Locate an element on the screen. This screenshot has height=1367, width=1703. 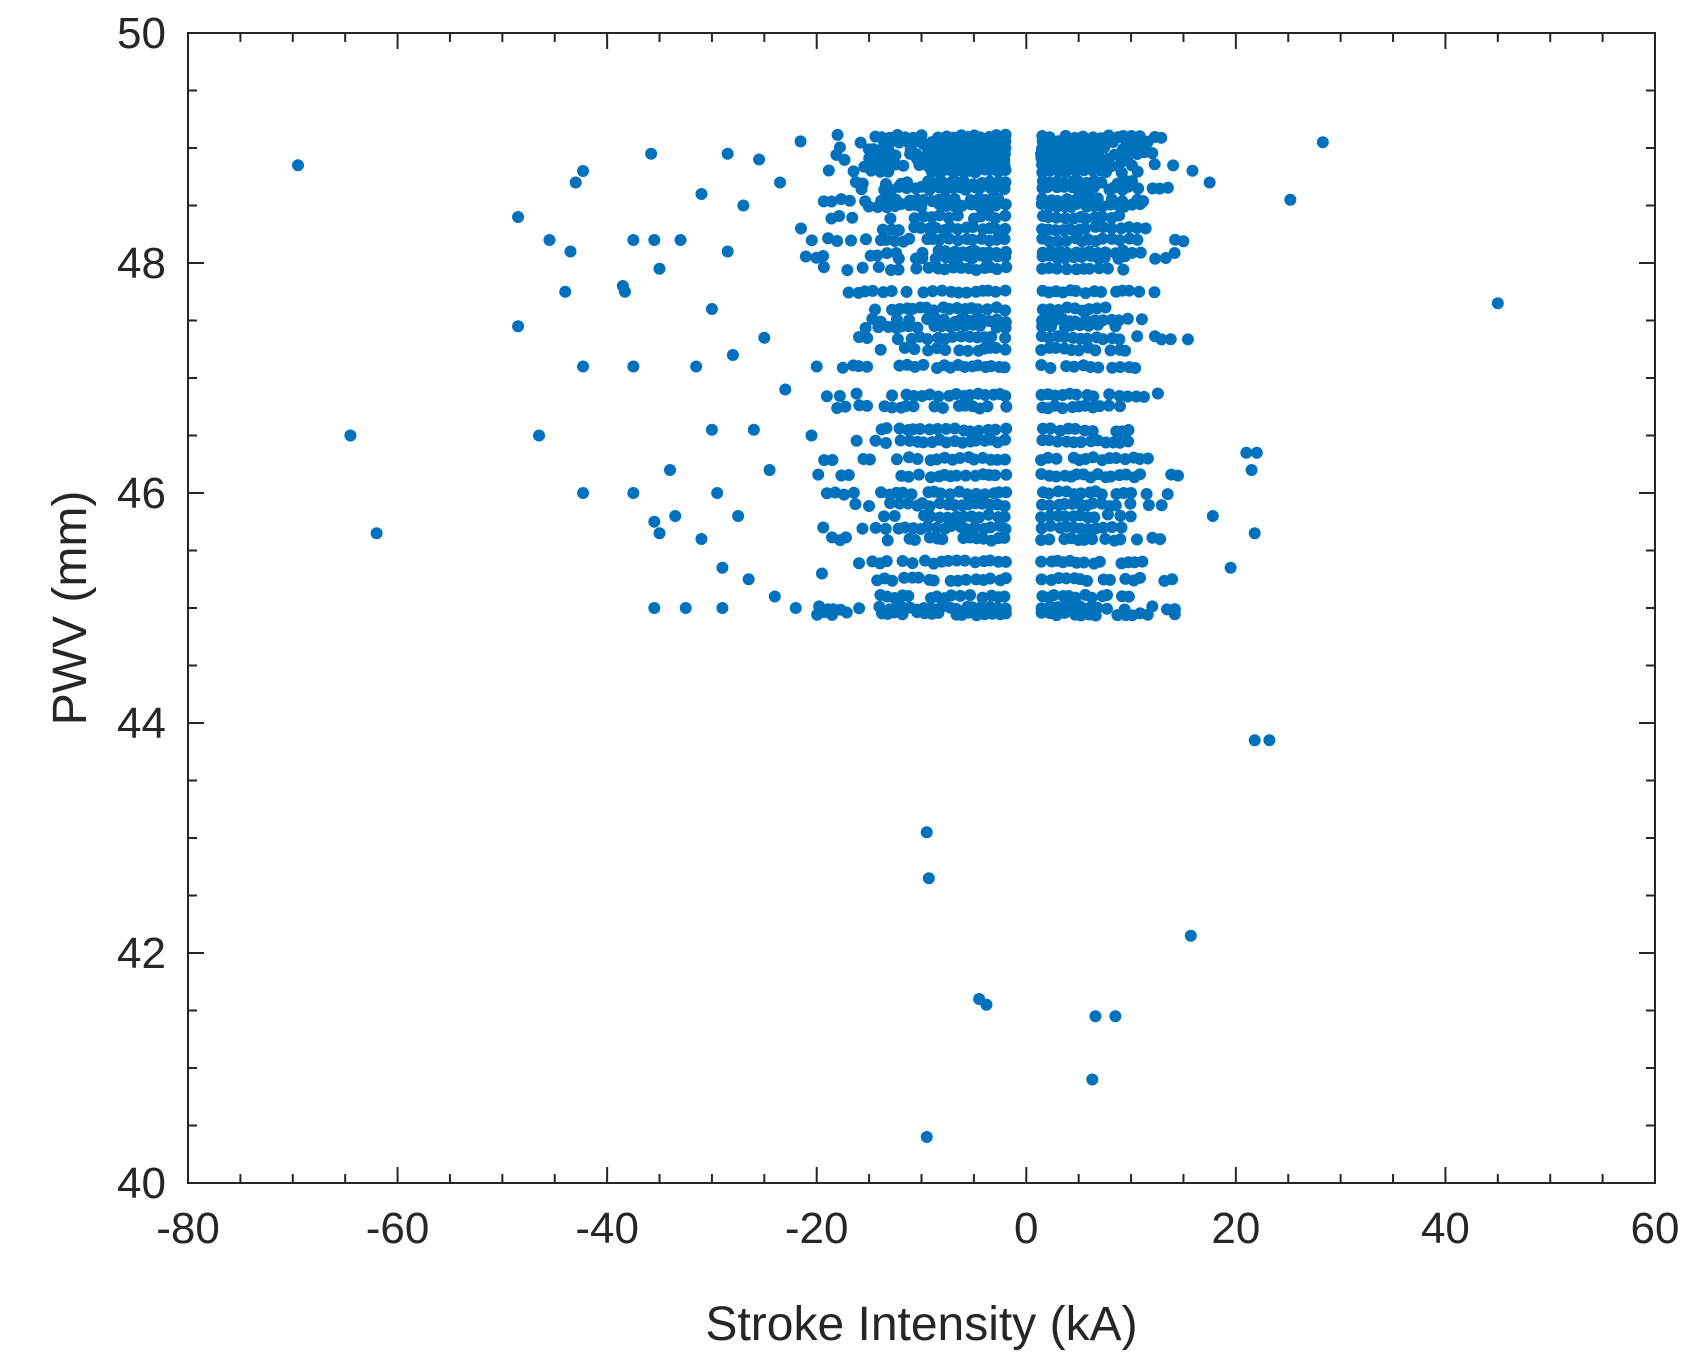
x-tick-label: 20 is located at coordinates (1235, 1228).